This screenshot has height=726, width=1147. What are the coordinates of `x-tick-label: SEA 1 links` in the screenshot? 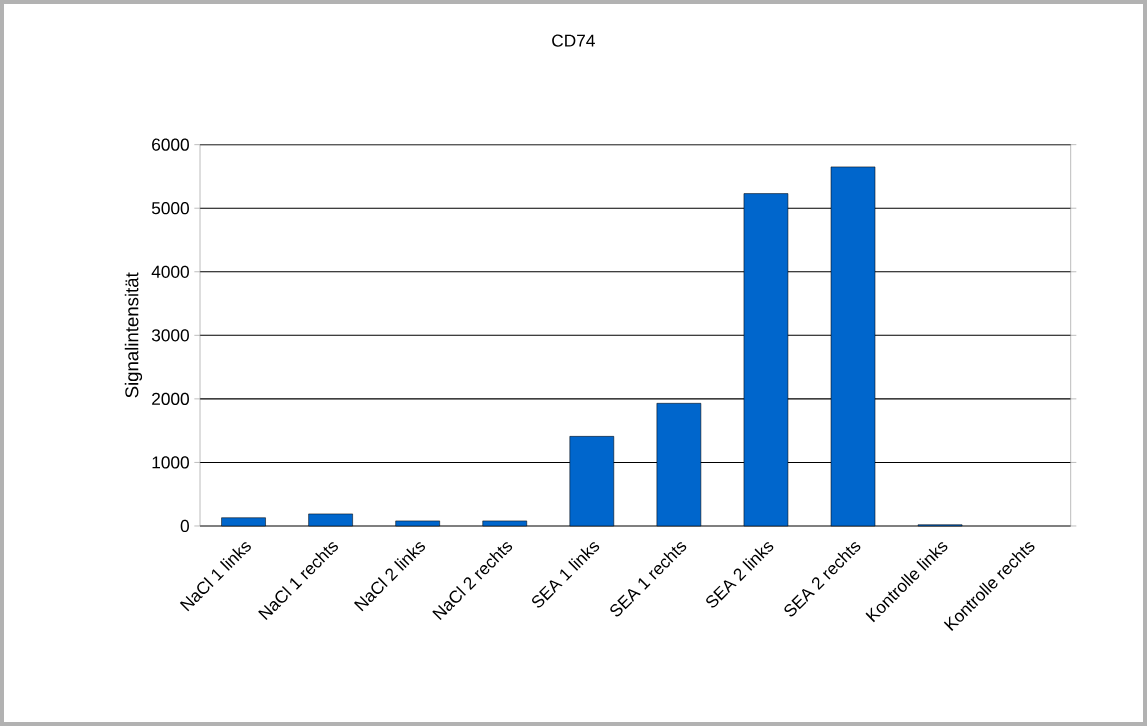 It's located at (565, 575).